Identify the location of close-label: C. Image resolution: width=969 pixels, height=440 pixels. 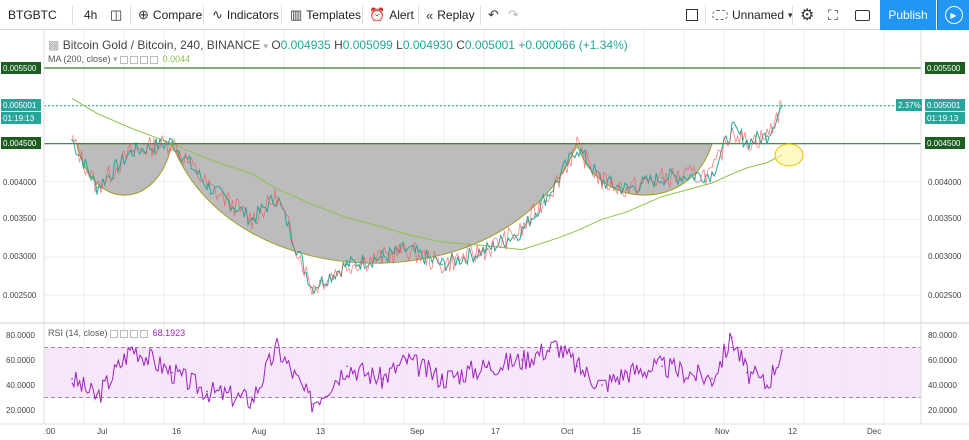
(460, 45).